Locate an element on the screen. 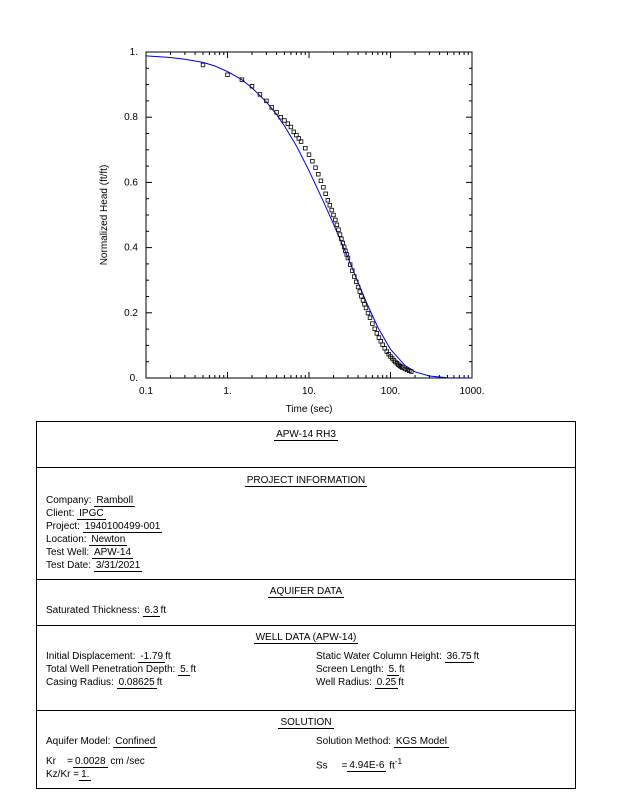 This screenshot has width=618, height=800. aquifer-model-value: Confined is located at coordinates (135, 742).